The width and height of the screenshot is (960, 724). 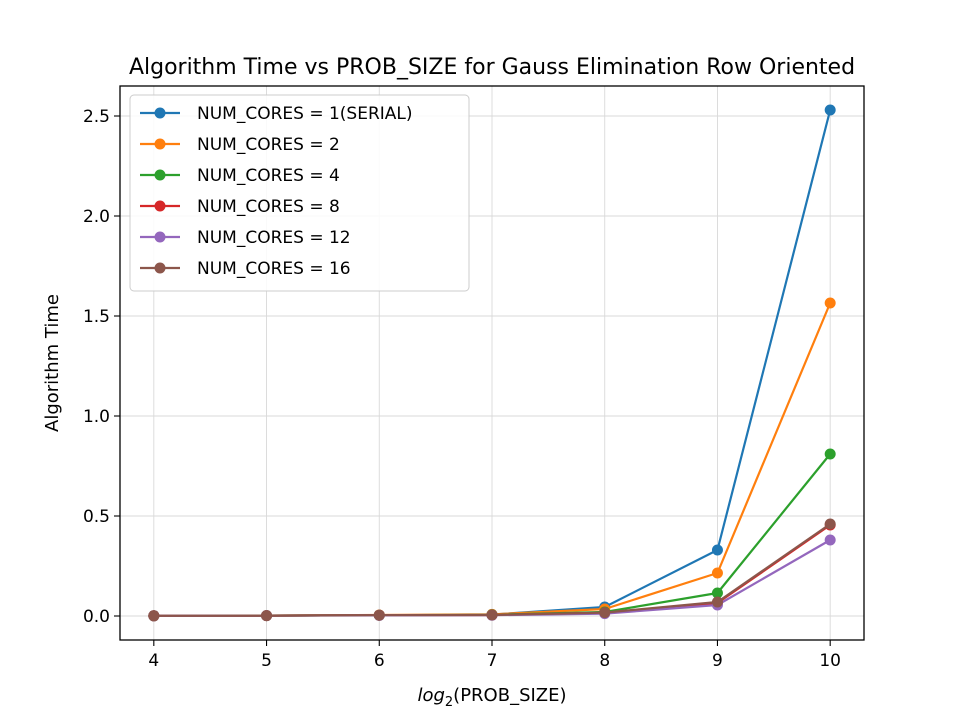 What do you see at coordinates (266, 661) in the screenshot?
I see `x-tick-label: 5` at bounding box center [266, 661].